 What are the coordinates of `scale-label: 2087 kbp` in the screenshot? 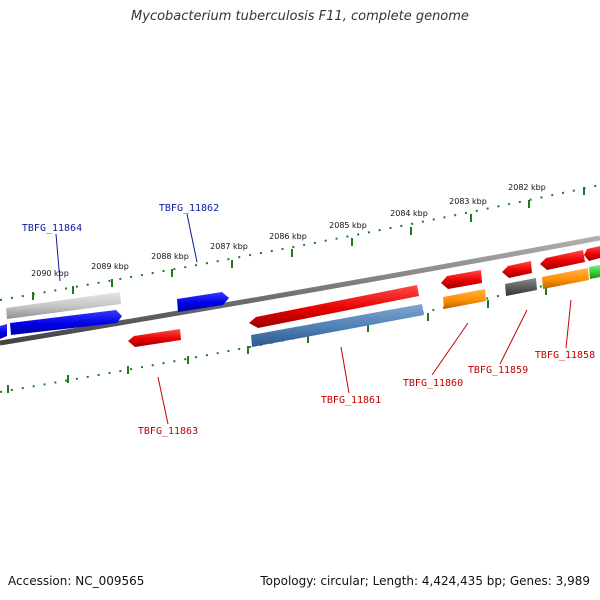 It's located at (229, 246).